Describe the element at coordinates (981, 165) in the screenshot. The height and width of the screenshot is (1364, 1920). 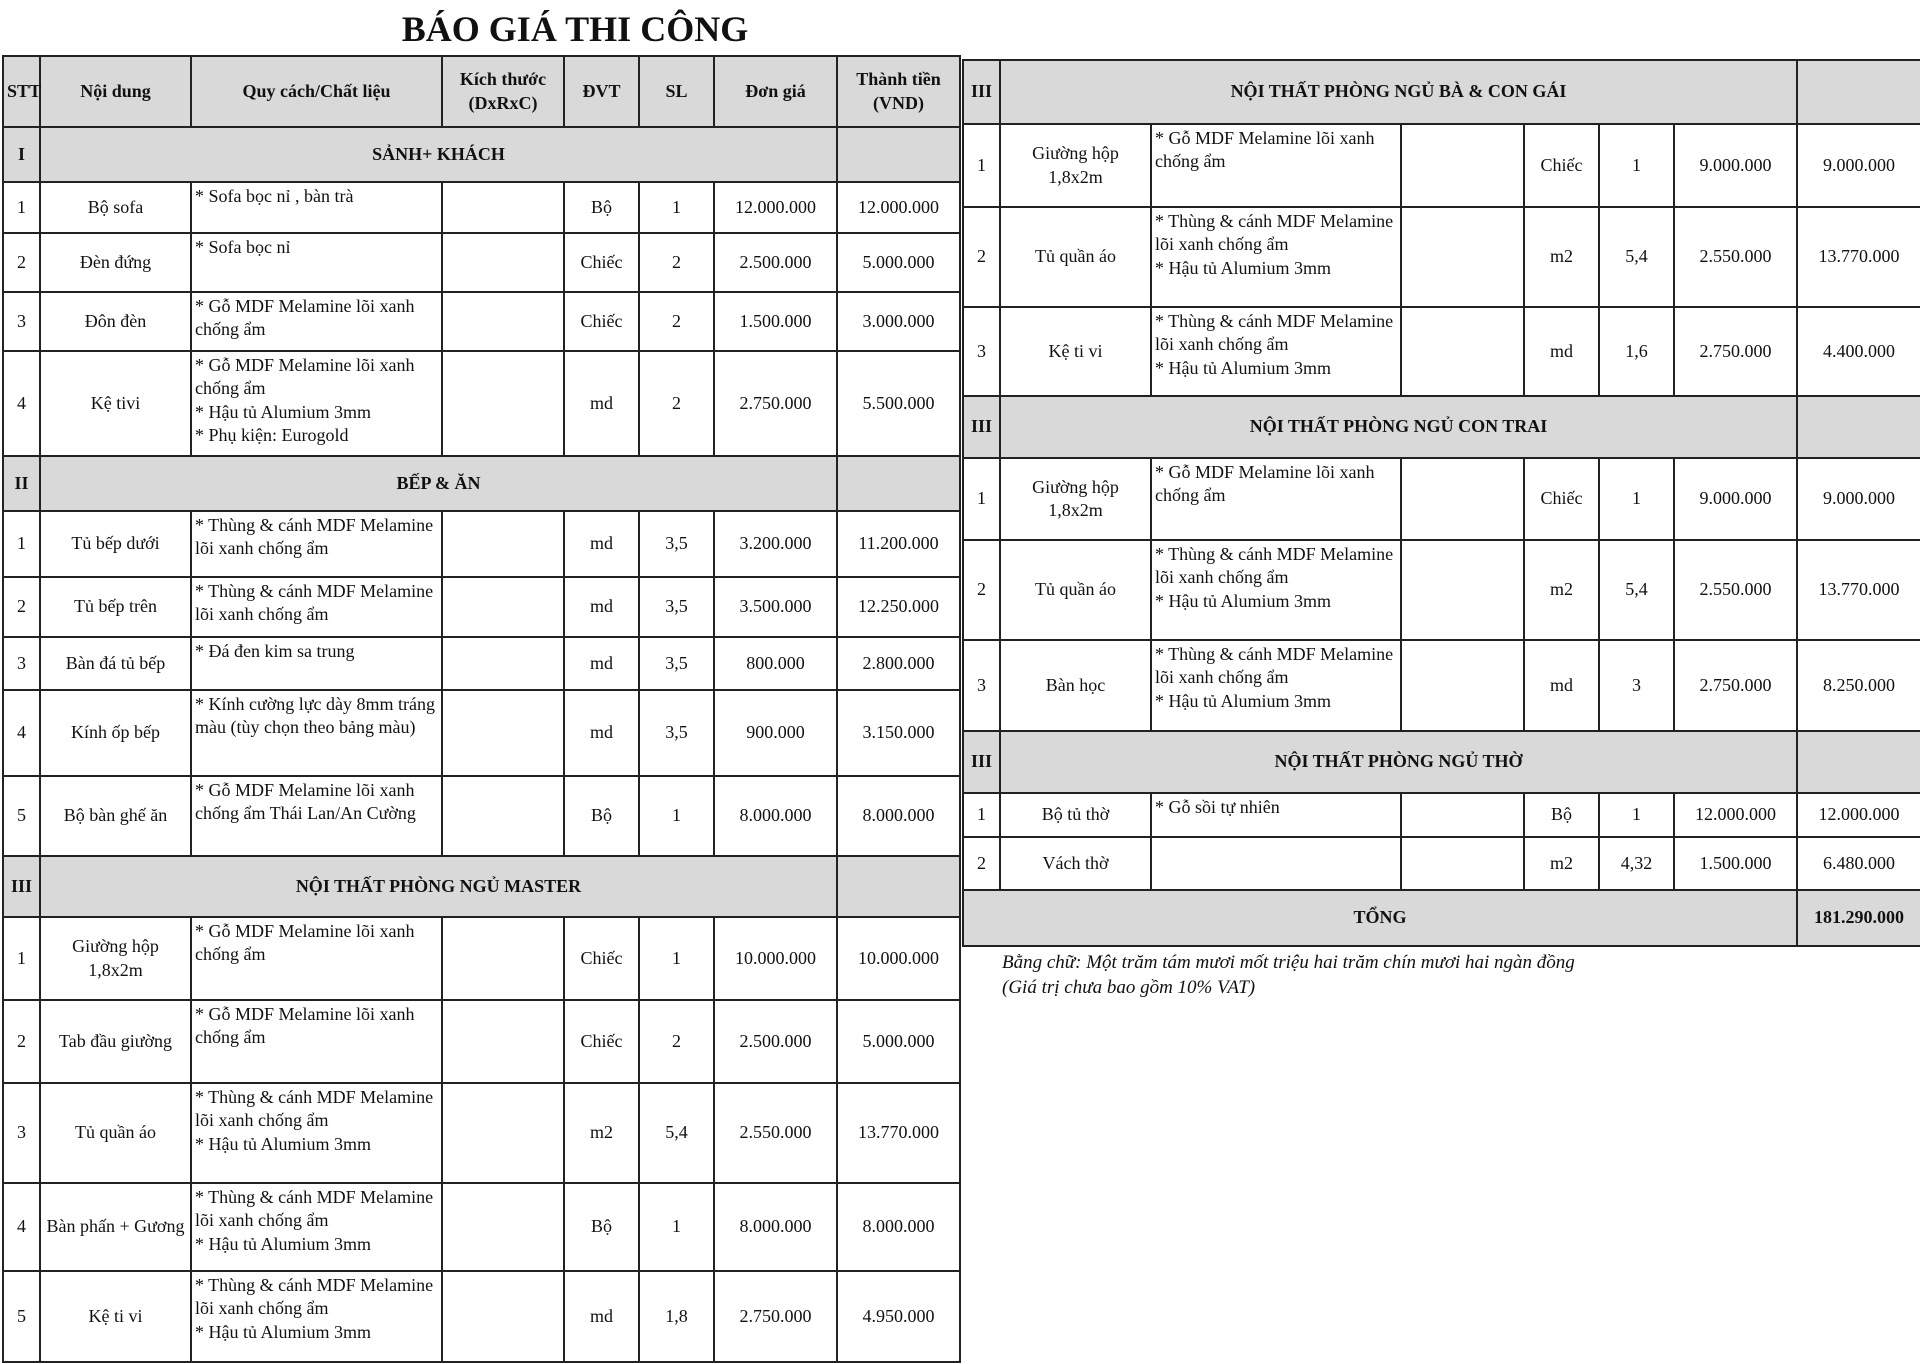
I see `stt-cell: 1` at that location.